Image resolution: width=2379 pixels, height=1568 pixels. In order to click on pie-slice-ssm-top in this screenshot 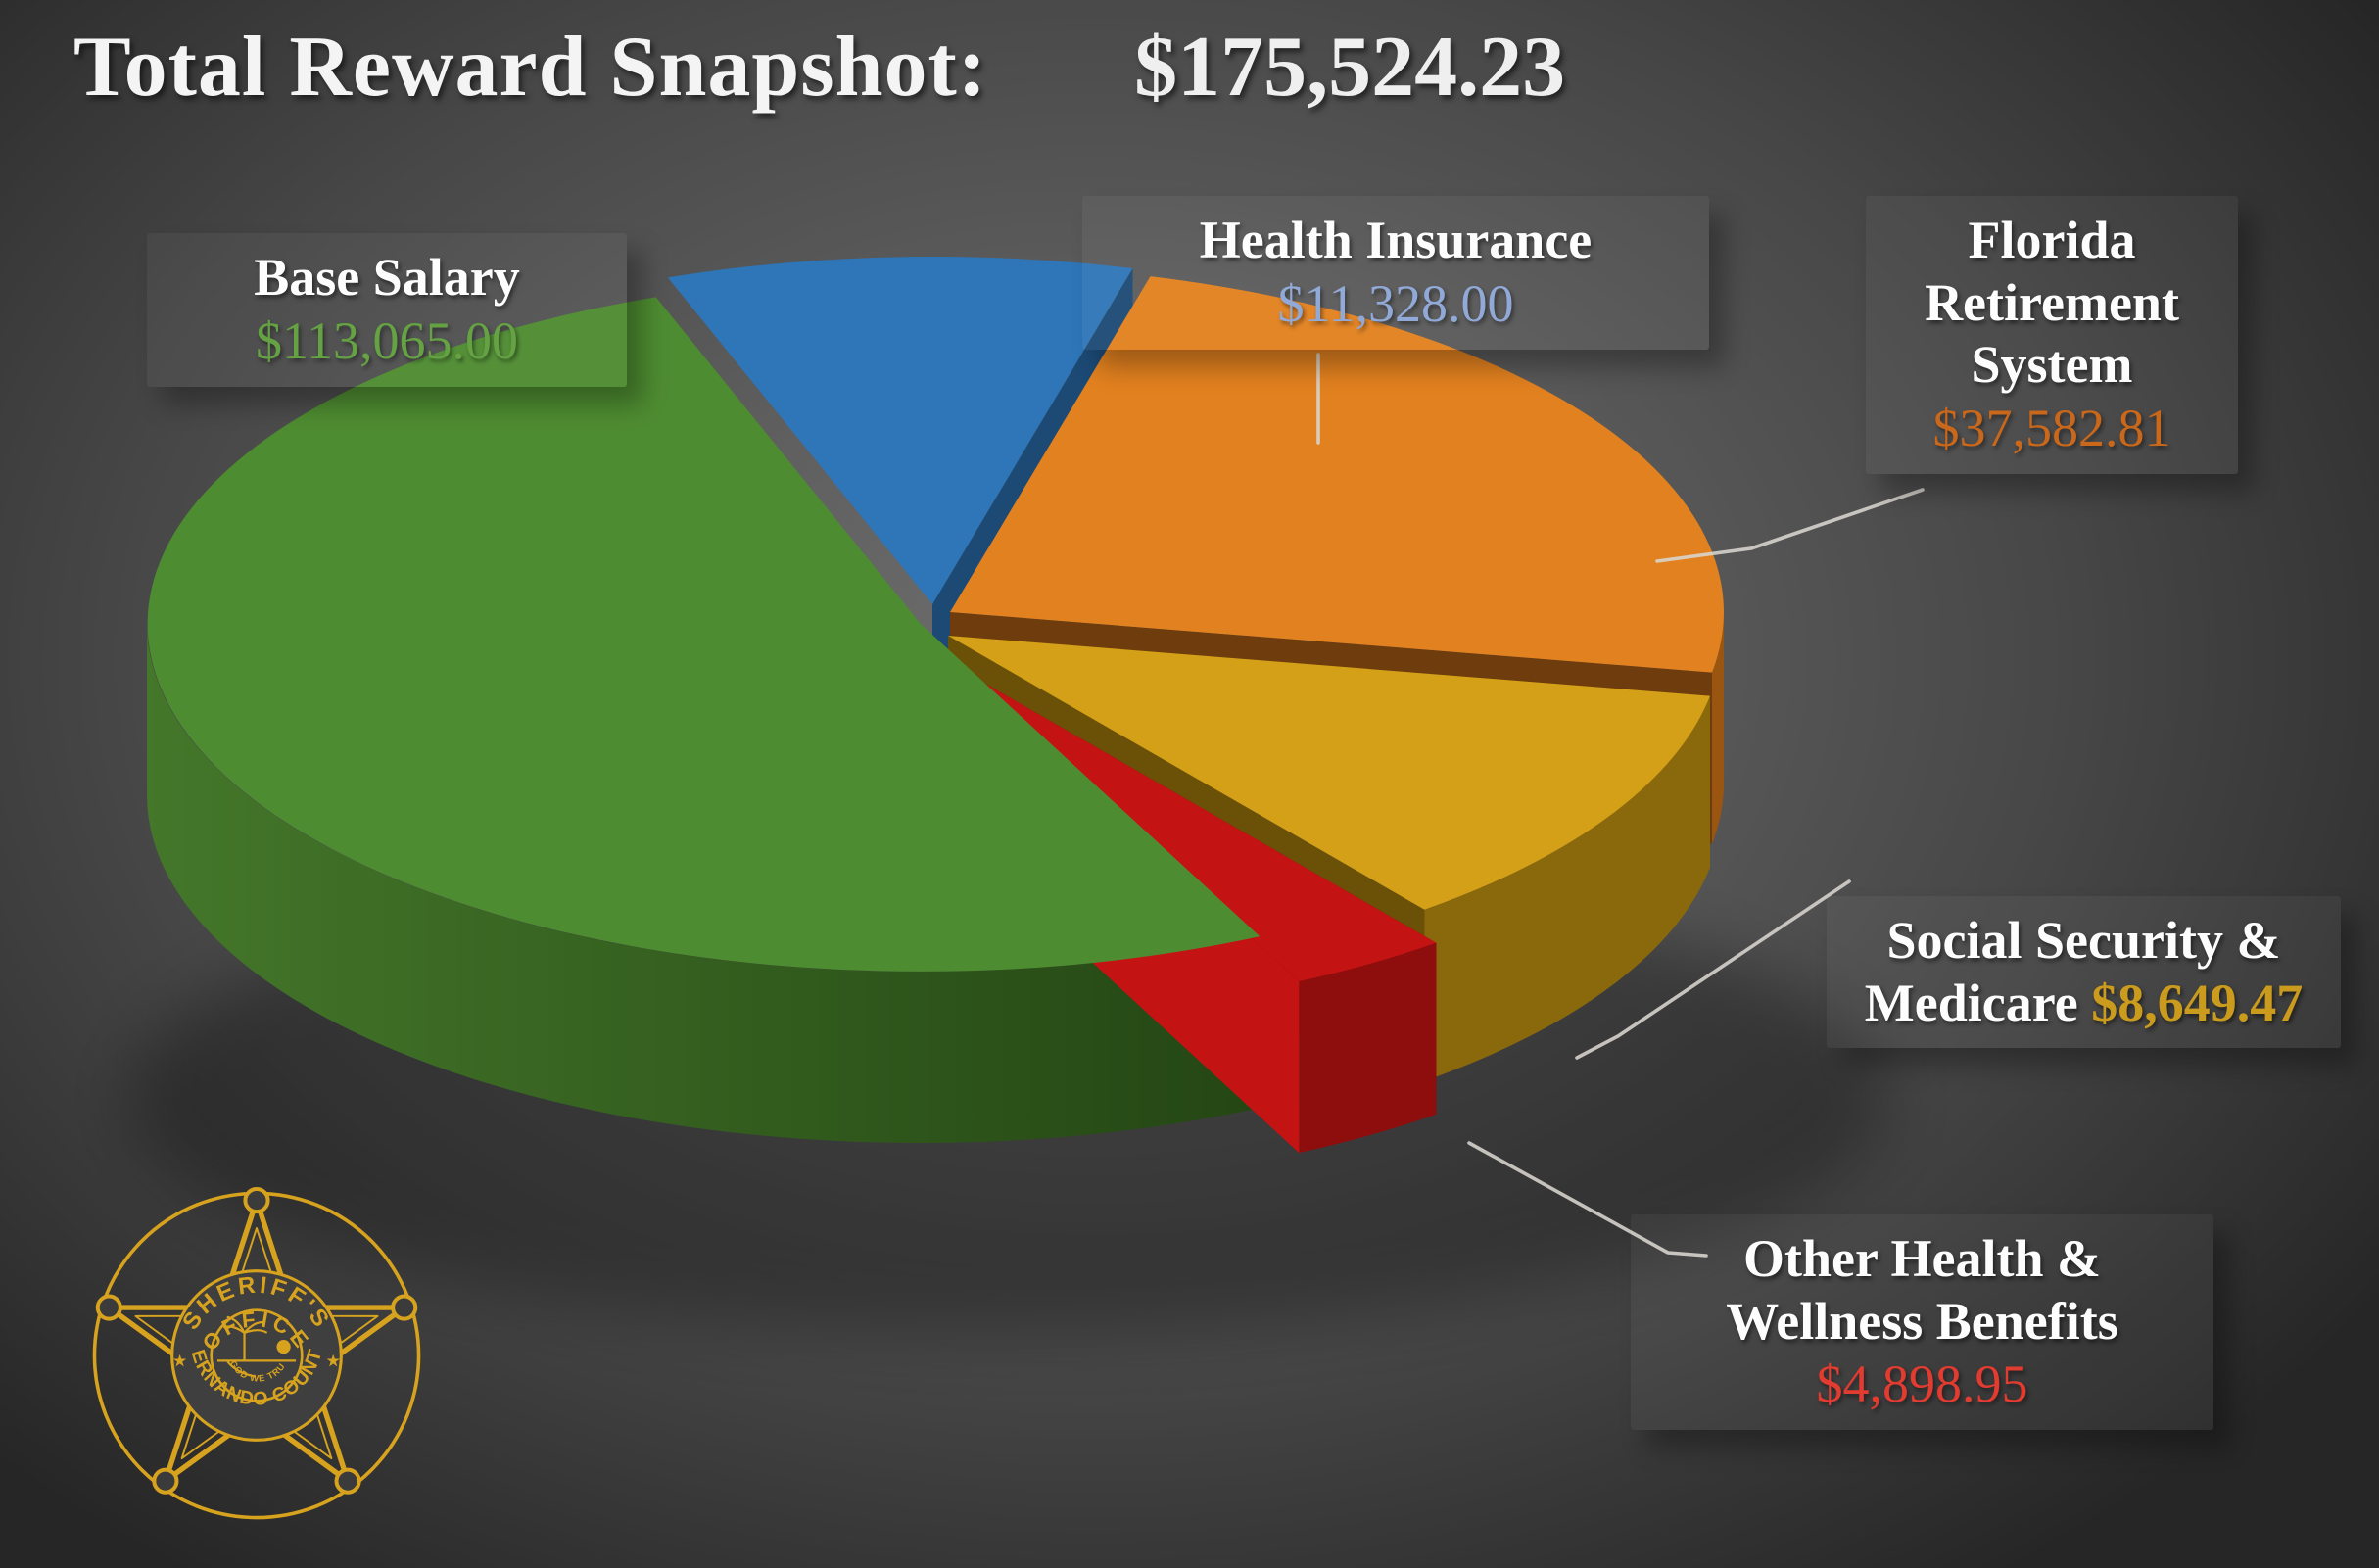, I will do `click(1329, 773)`.